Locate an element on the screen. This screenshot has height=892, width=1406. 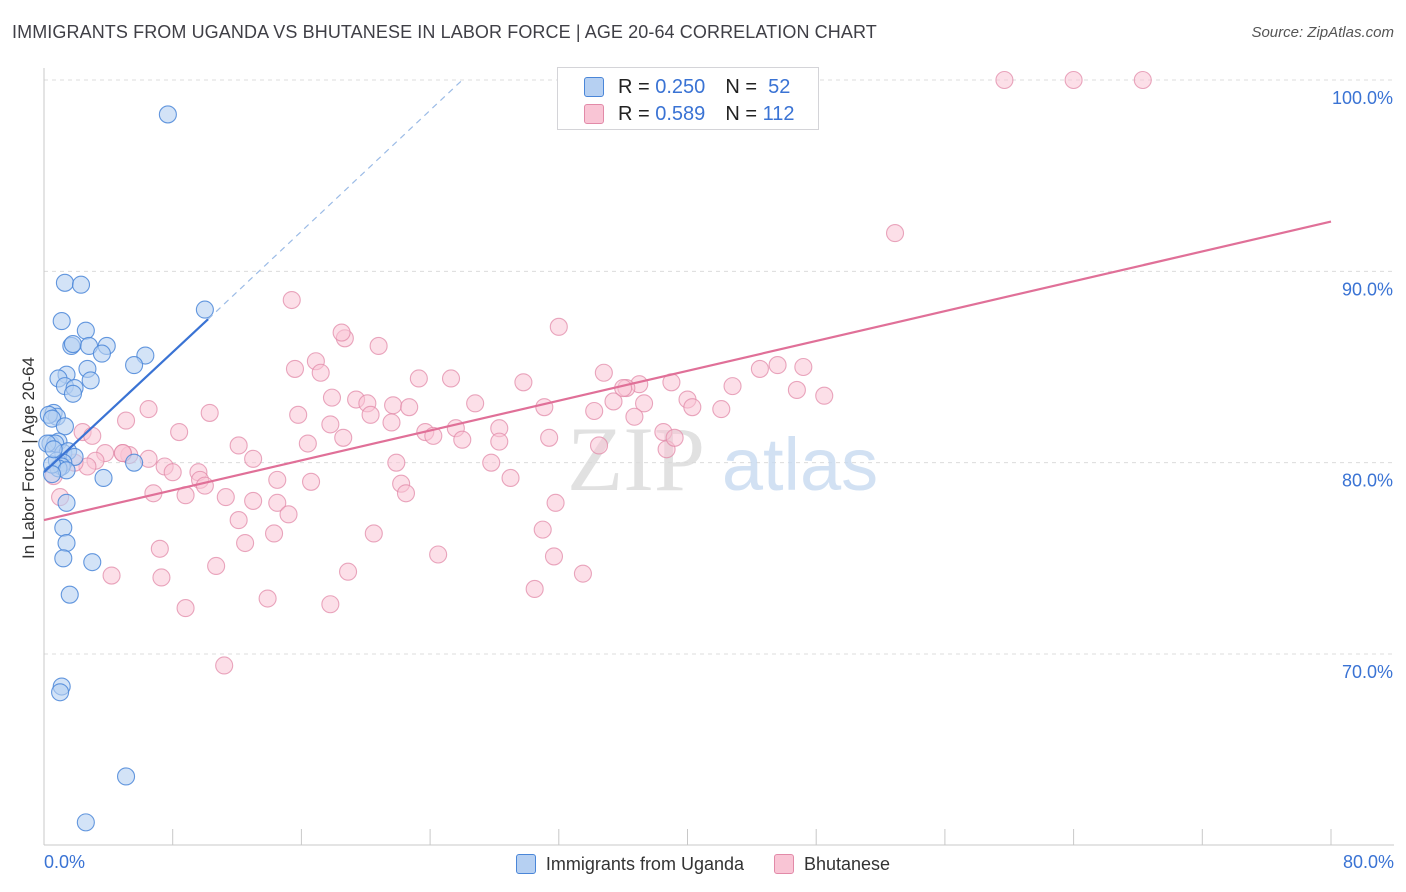
series-uganda is located at coordinates (126, 468).